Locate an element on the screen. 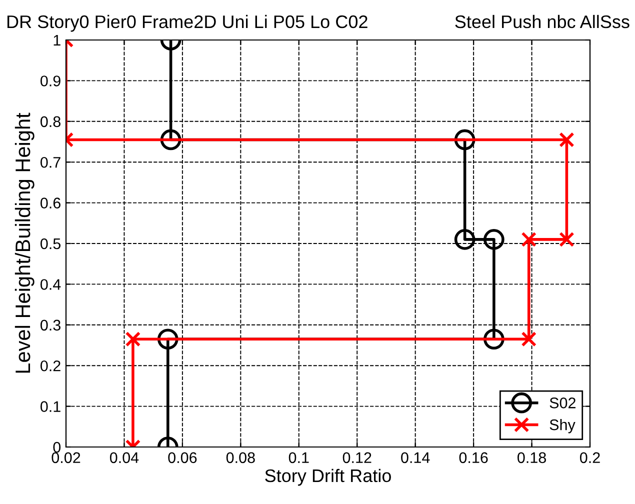 This screenshot has width=635, height=504. y-tick-label: 1 is located at coordinates (57, 40).